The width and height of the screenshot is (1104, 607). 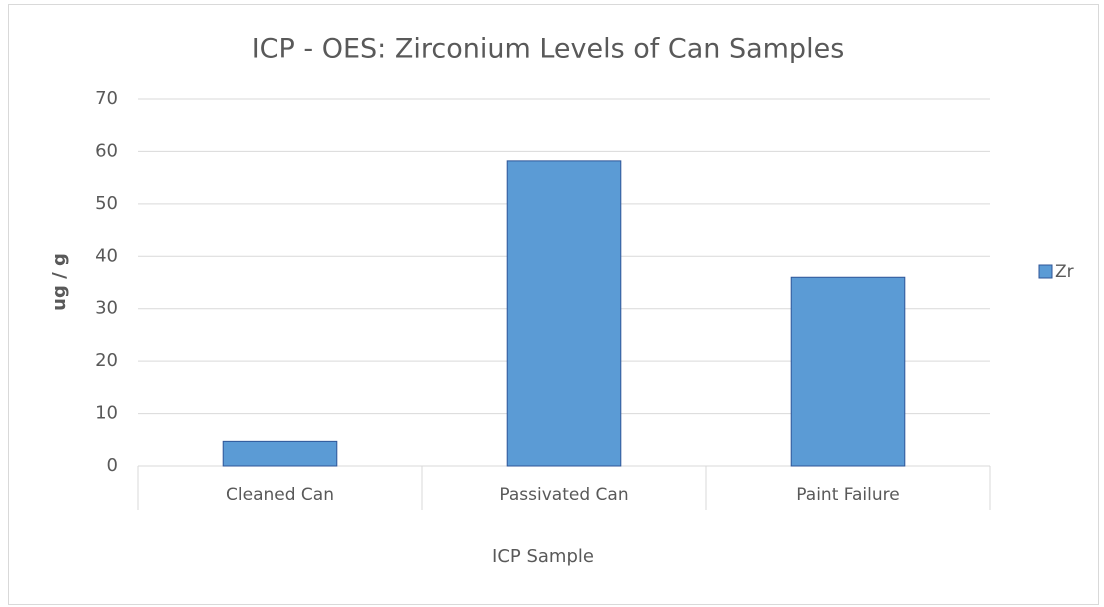 I want to click on y-tick-label: 0, so click(x=112, y=465).